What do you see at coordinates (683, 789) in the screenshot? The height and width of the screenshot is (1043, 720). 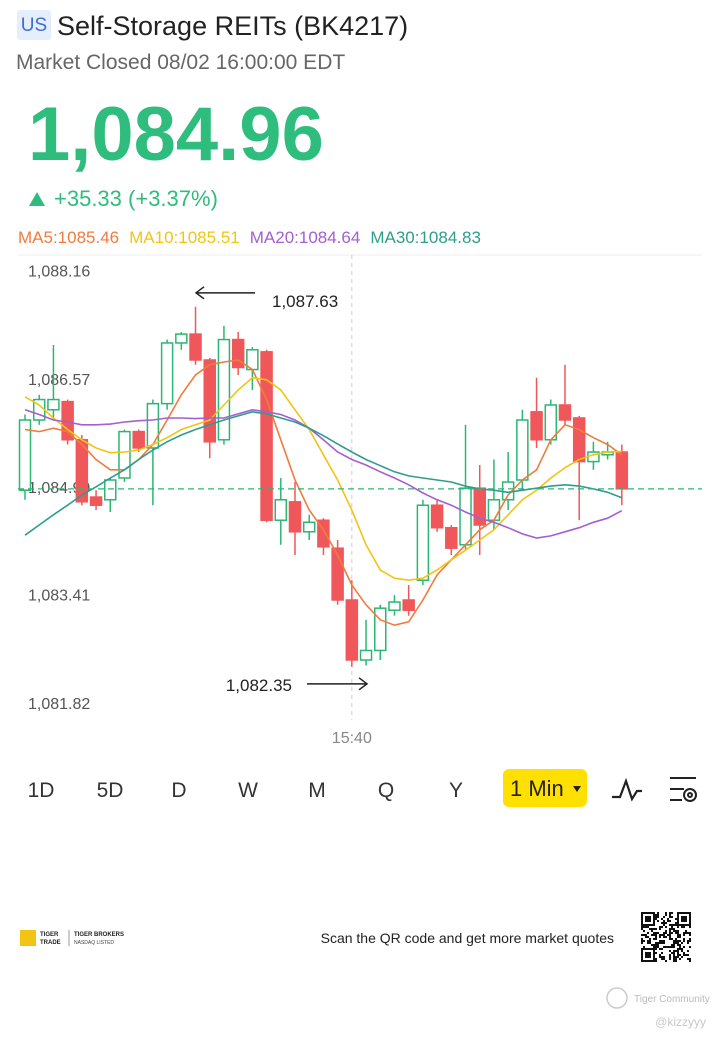 I see `settings-icon` at bounding box center [683, 789].